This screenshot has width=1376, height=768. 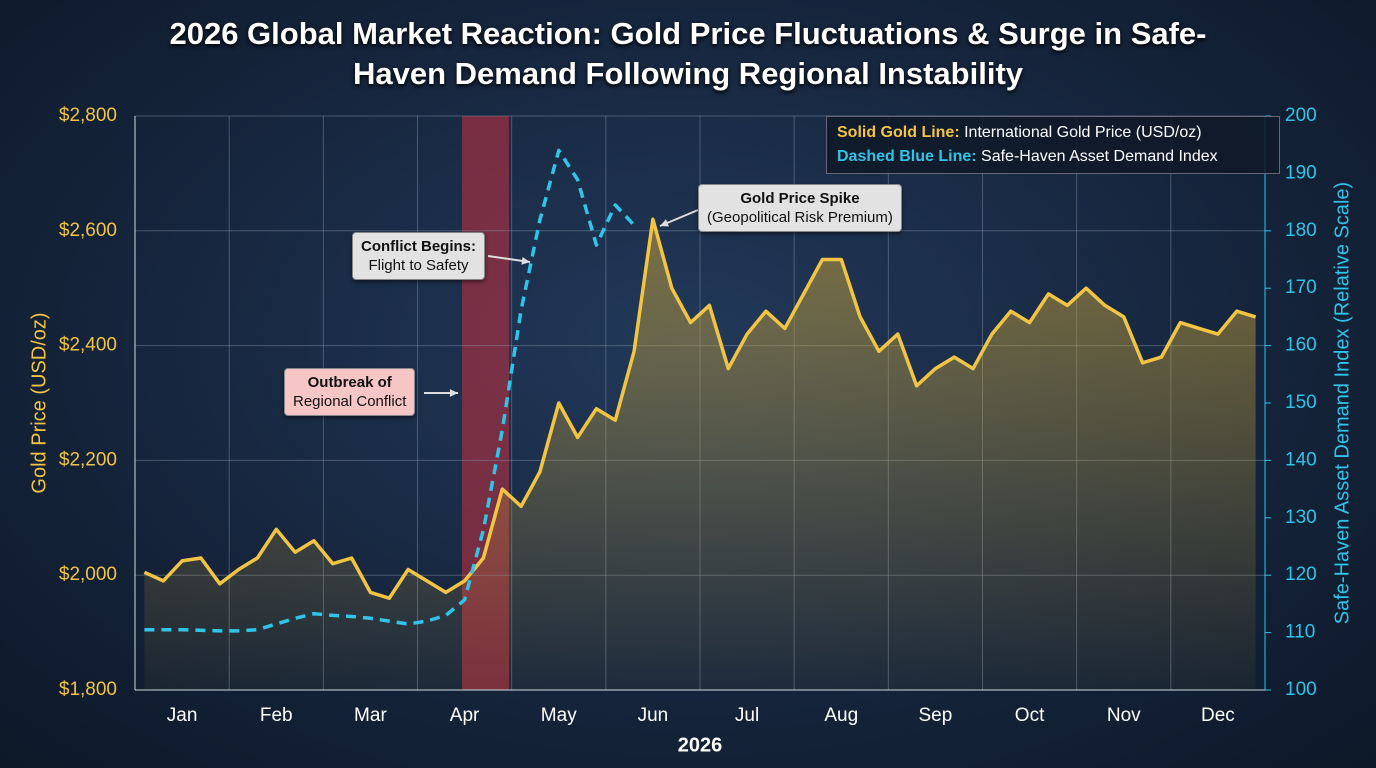 What do you see at coordinates (1301, 402) in the screenshot?
I see `y2-tick-label: 150` at bounding box center [1301, 402].